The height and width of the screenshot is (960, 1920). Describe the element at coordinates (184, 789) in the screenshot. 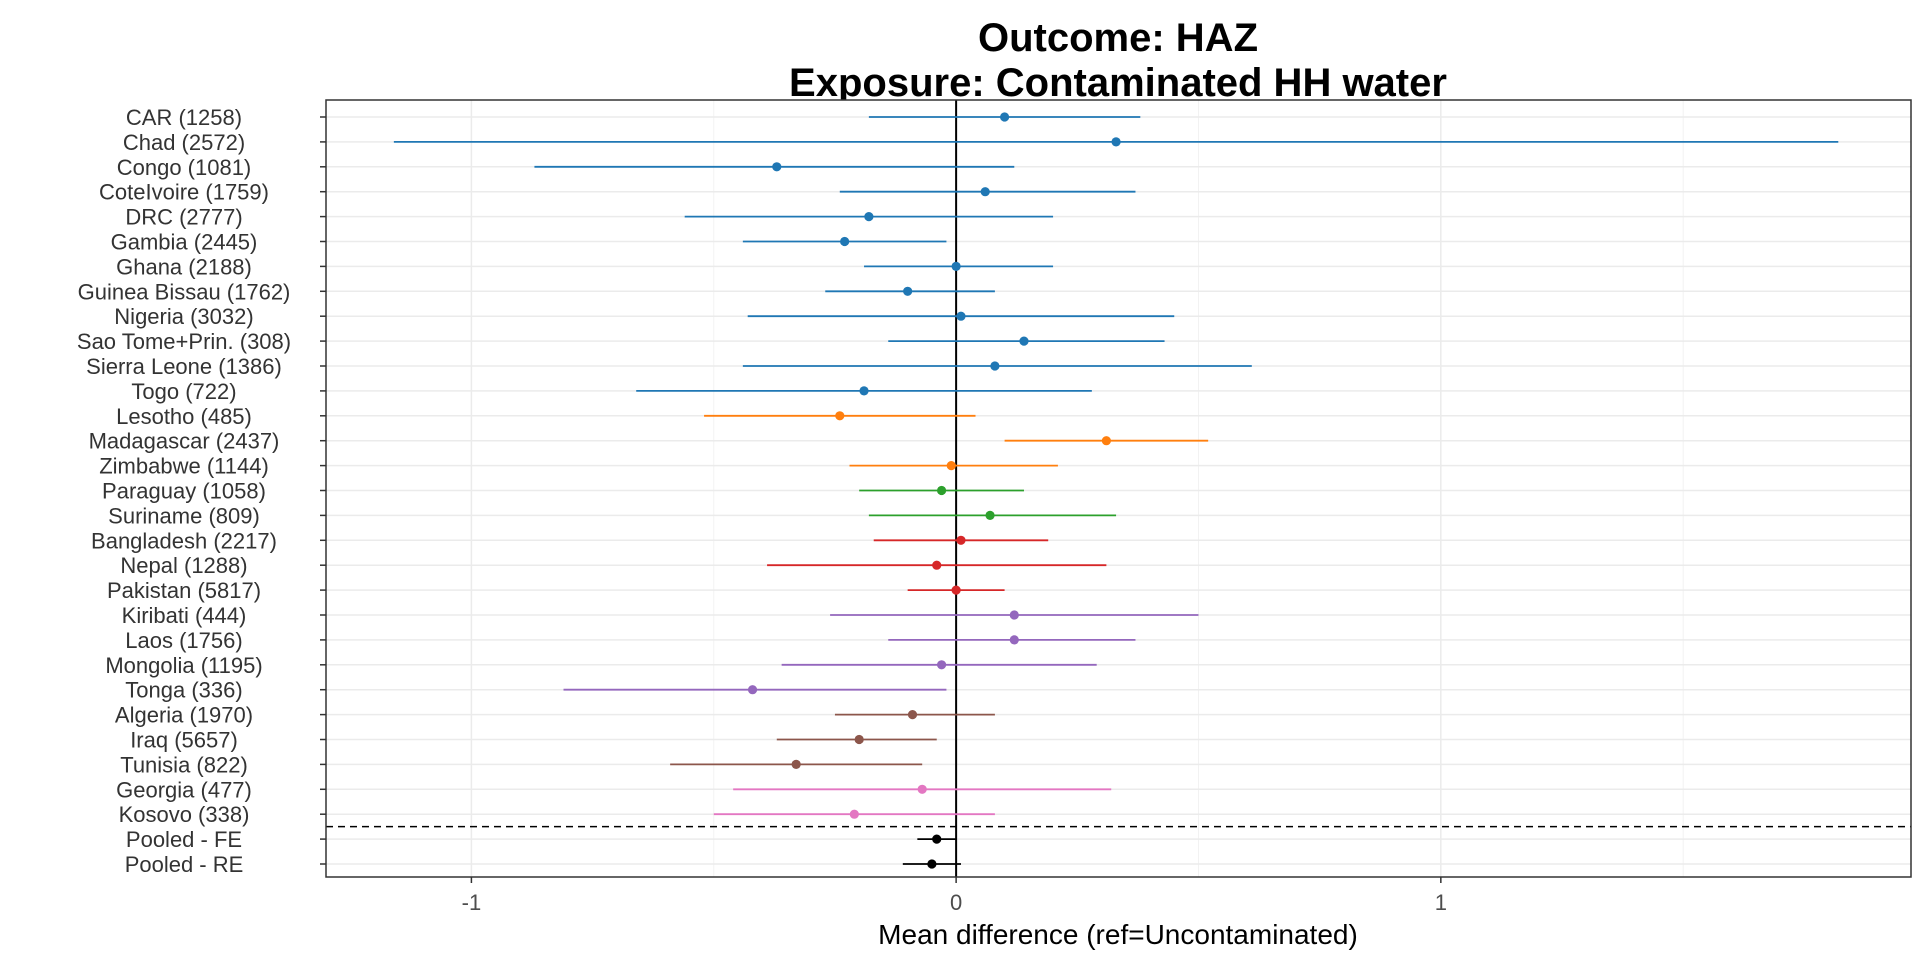

I see `row-label: Georgia (477)` at that location.